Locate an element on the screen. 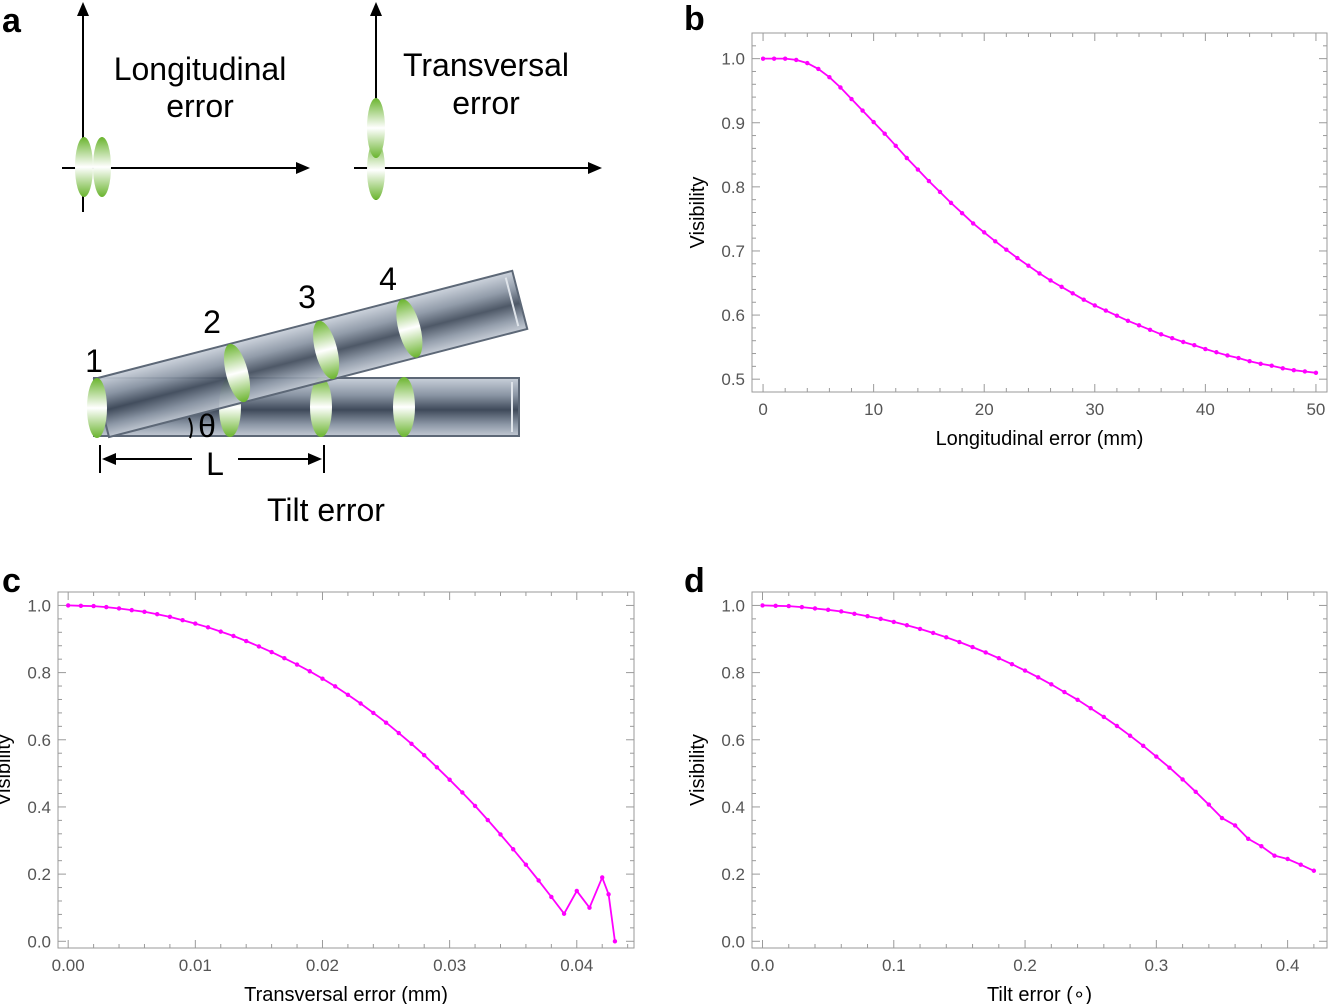 The image size is (1329, 1004). x-tick-label: 30 is located at coordinates (1094, 409).